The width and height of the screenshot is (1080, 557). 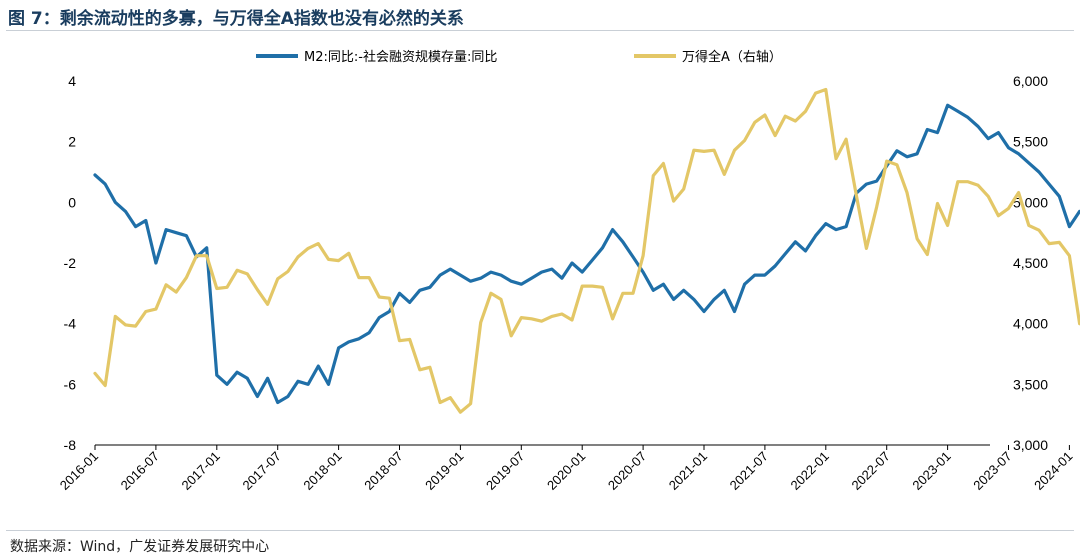 What do you see at coordinates (732, 57) in the screenshot?
I see `legend-label-wind-a: 万得全A（右轴）` at bounding box center [732, 57].